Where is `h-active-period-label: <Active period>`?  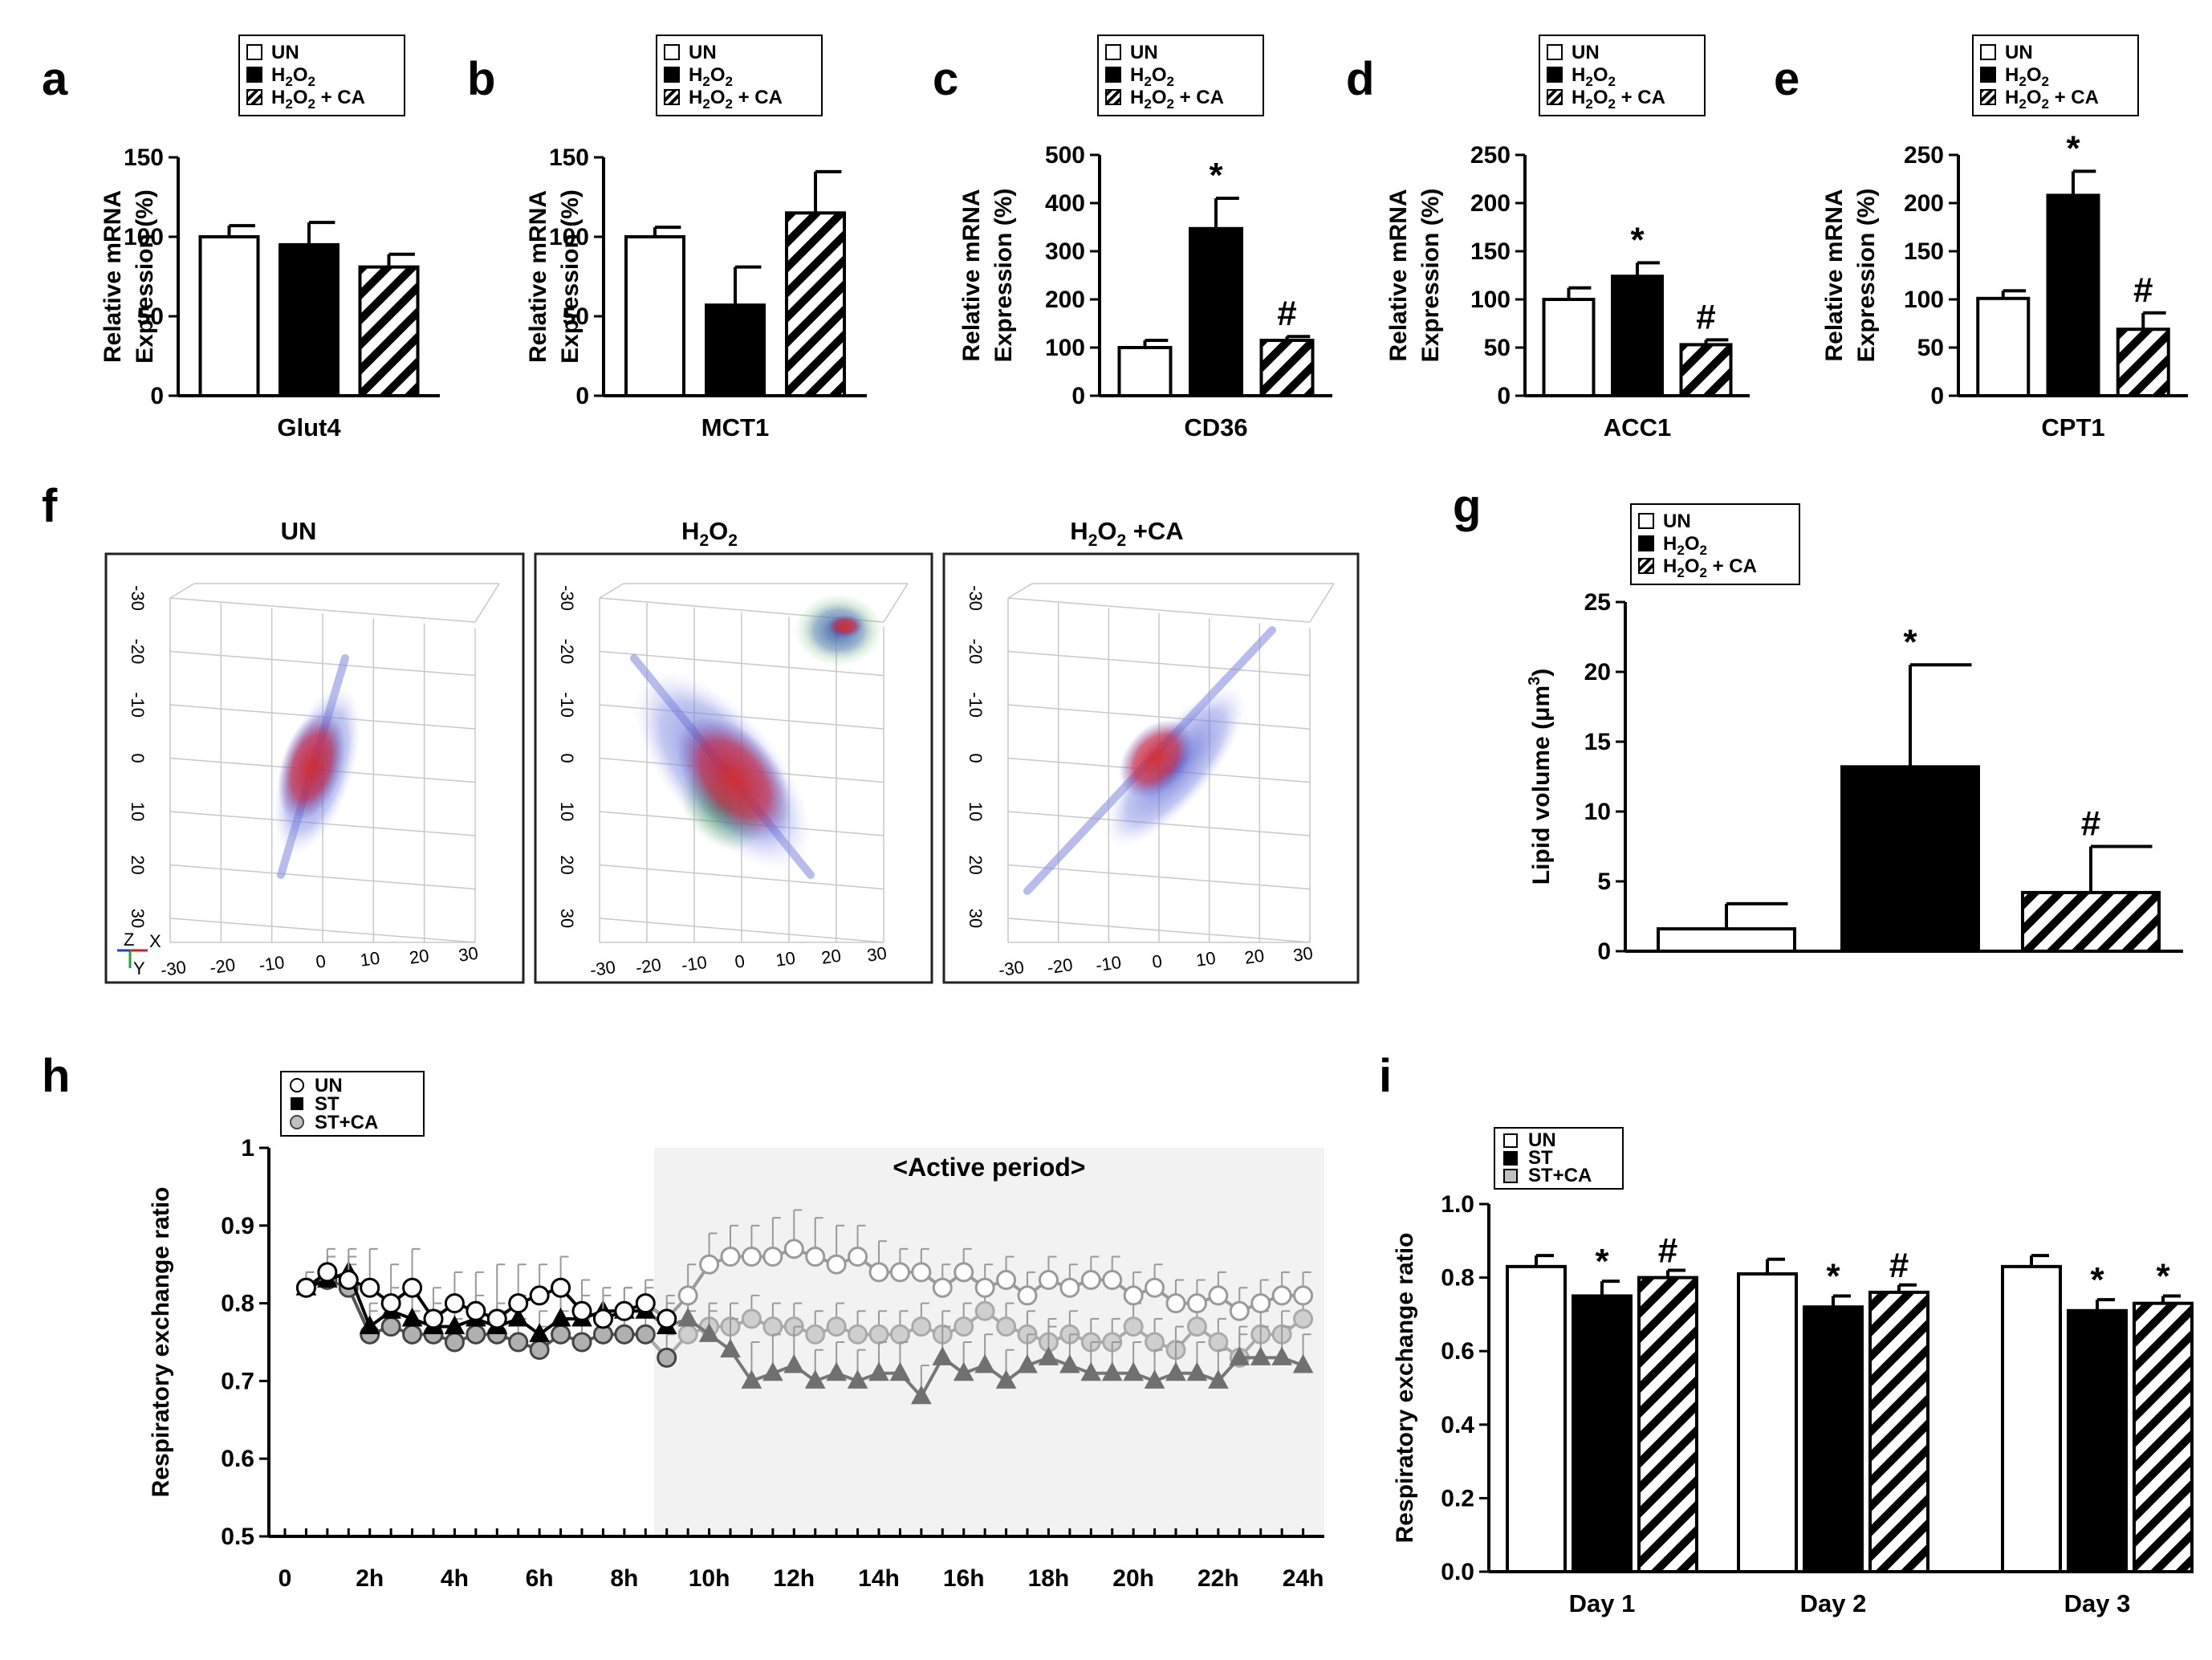 h-active-period-label: <Active period> is located at coordinates (989, 1167).